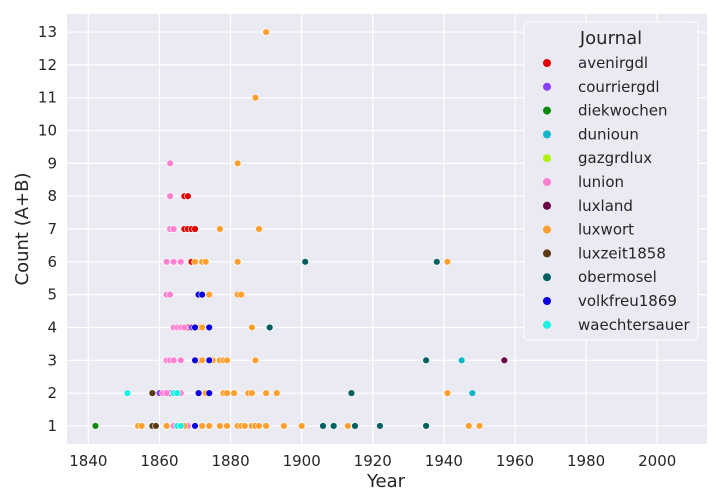  I want to click on legend-label-dunioun: dunioun, so click(608, 134).